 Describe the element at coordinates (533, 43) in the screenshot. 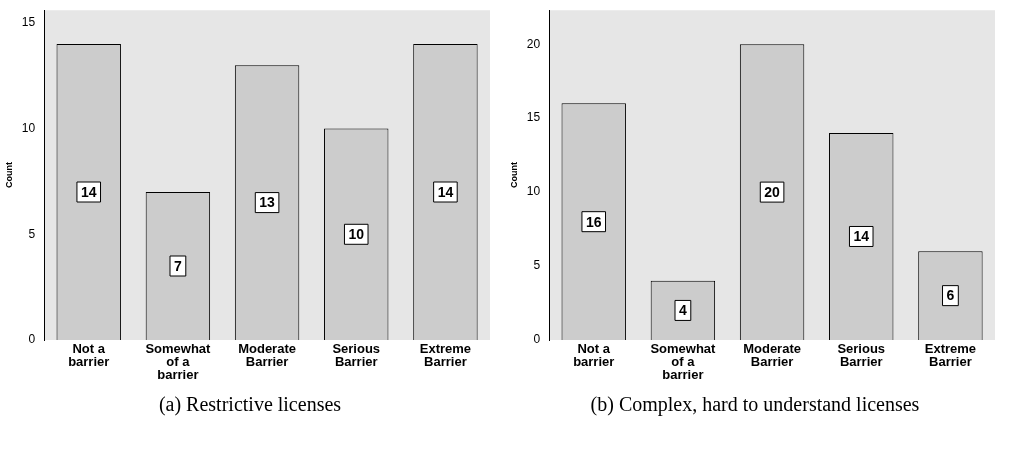

I see `y-tick-label: 20` at that location.